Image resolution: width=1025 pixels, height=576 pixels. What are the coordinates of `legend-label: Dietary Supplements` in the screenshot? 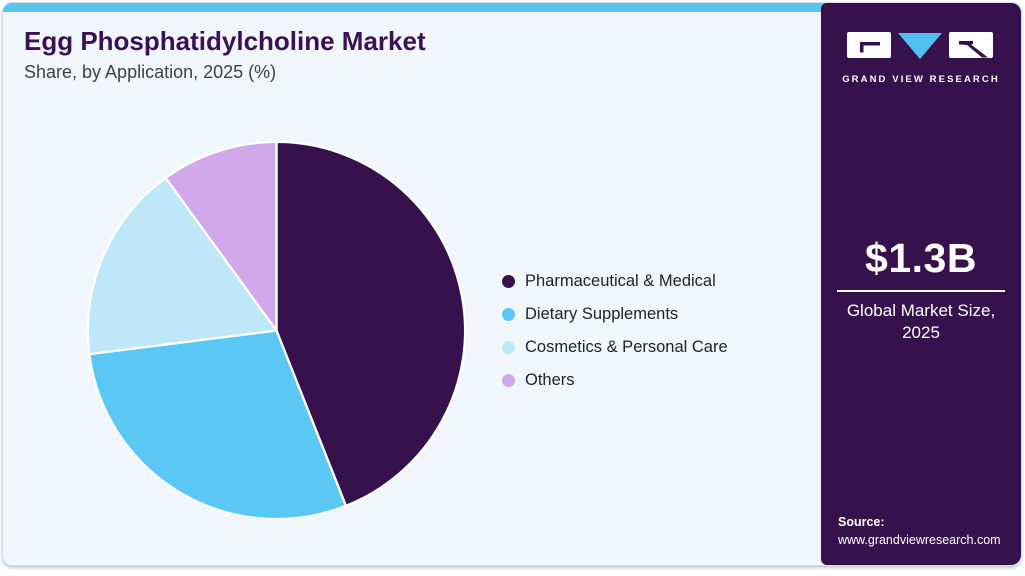 It's located at (602, 314).